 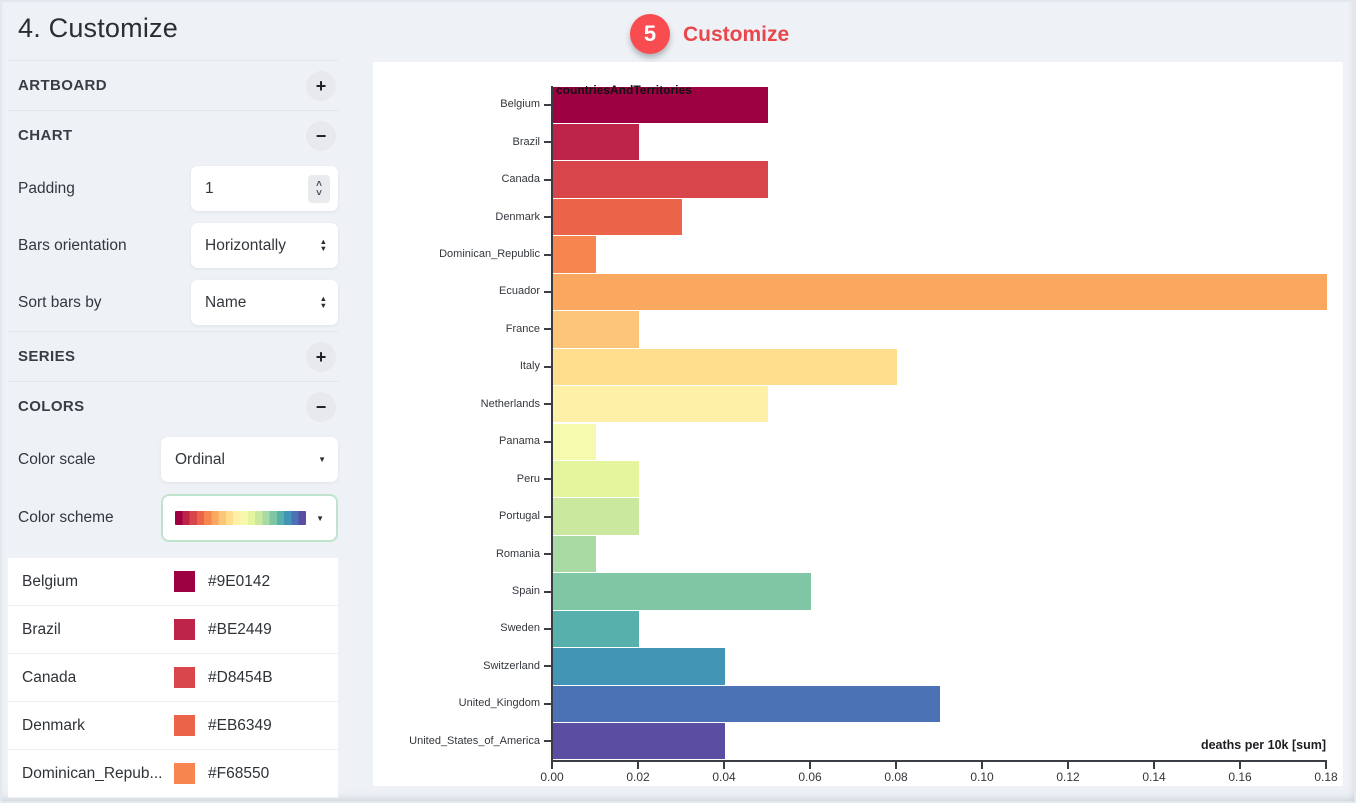 What do you see at coordinates (319, 184) in the screenshot?
I see `stepper-up-icon: ˄` at bounding box center [319, 184].